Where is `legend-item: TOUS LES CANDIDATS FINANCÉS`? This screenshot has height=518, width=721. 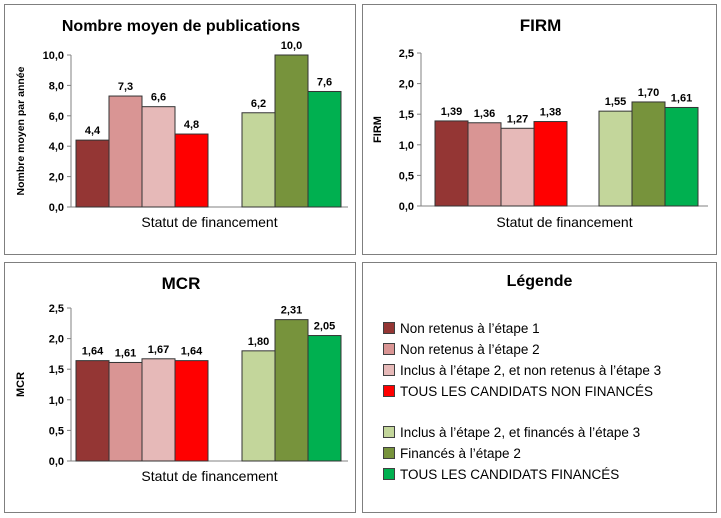 legend-item: TOUS LES CANDIDATS FINANCÉS is located at coordinates (501, 474).